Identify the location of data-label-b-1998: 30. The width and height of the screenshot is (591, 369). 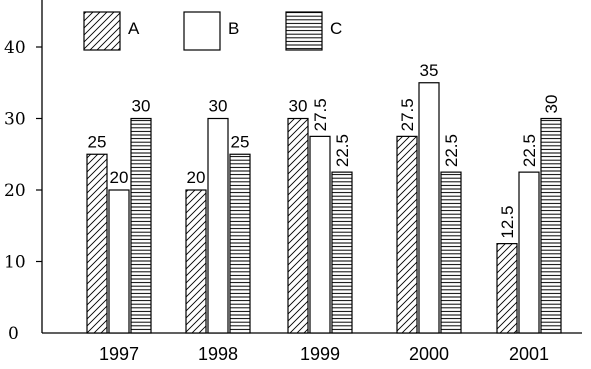
(218, 106).